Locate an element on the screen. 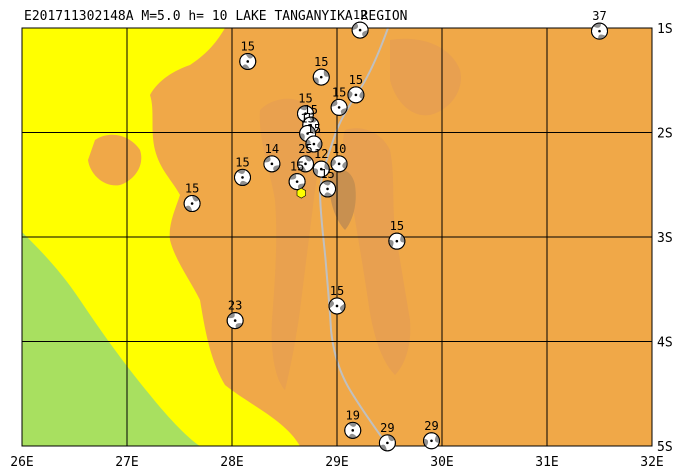  depth-label: 25 is located at coordinates (305, 149).